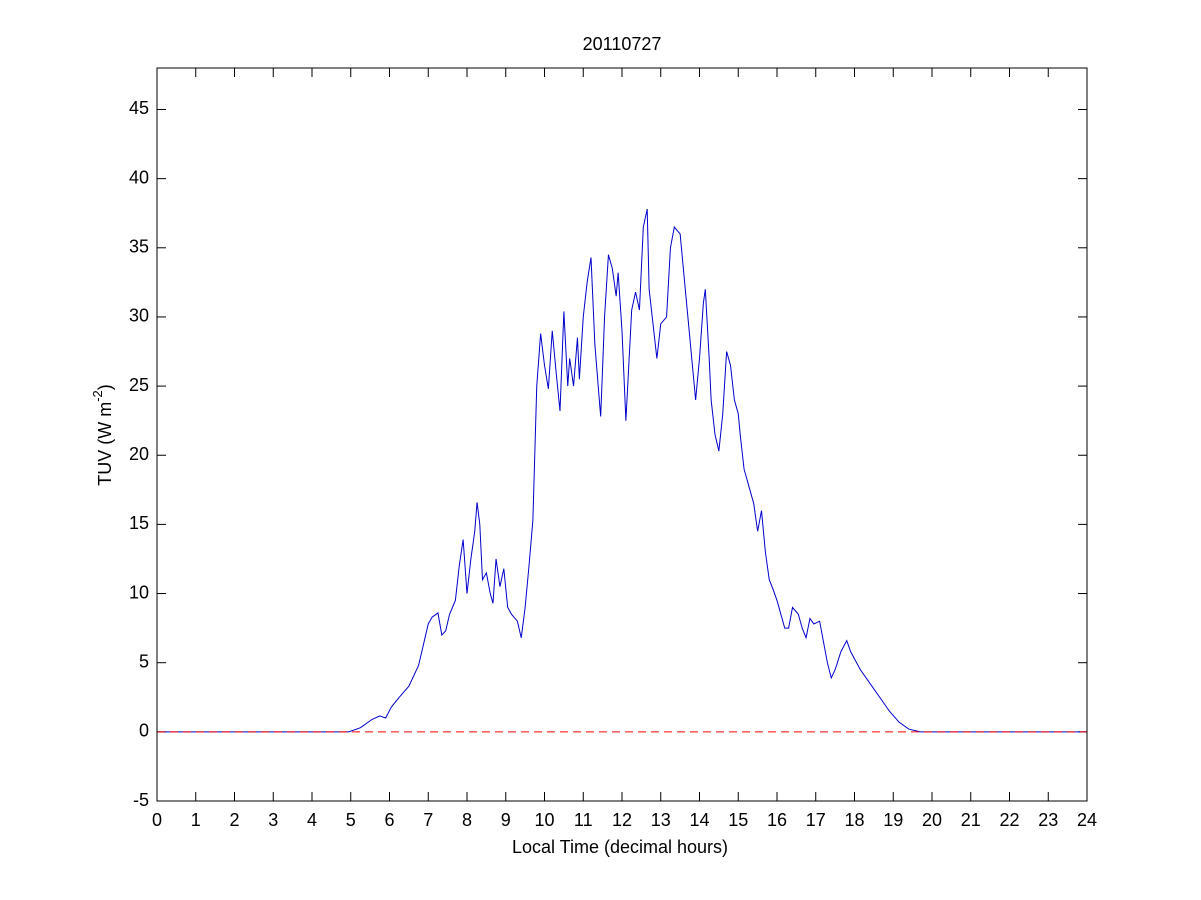 This screenshot has width=1201, height=900. Describe the element at coordinates (854, 820) in the screenshot. I see `x-tick-label: 18` at that location.